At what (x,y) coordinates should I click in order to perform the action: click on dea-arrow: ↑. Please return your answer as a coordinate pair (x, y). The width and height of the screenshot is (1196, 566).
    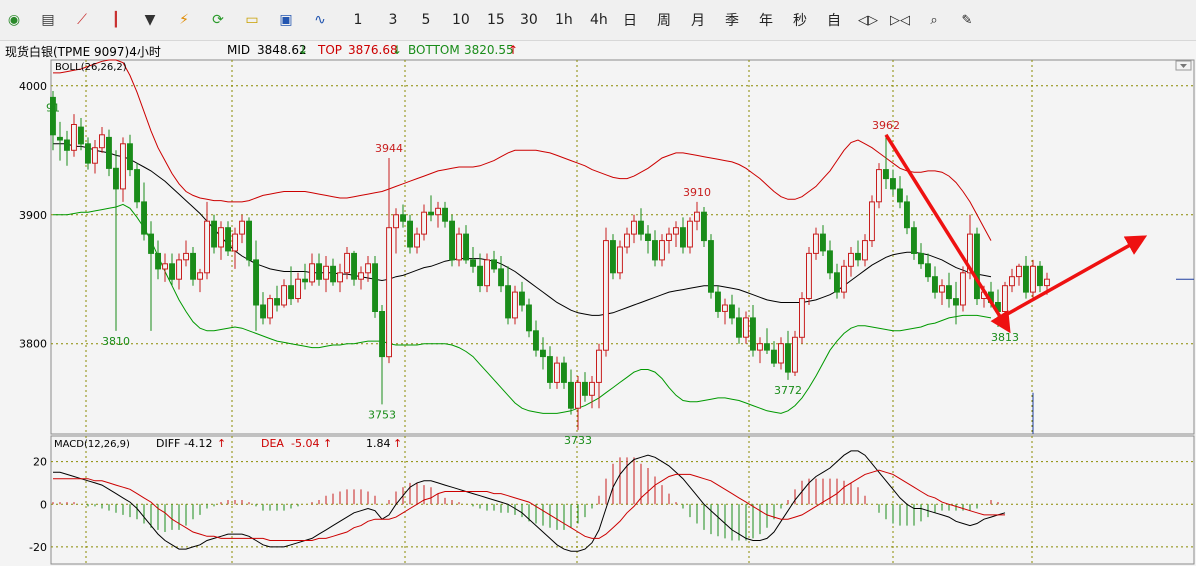
    Looking at the image, I should click on (327, 443).